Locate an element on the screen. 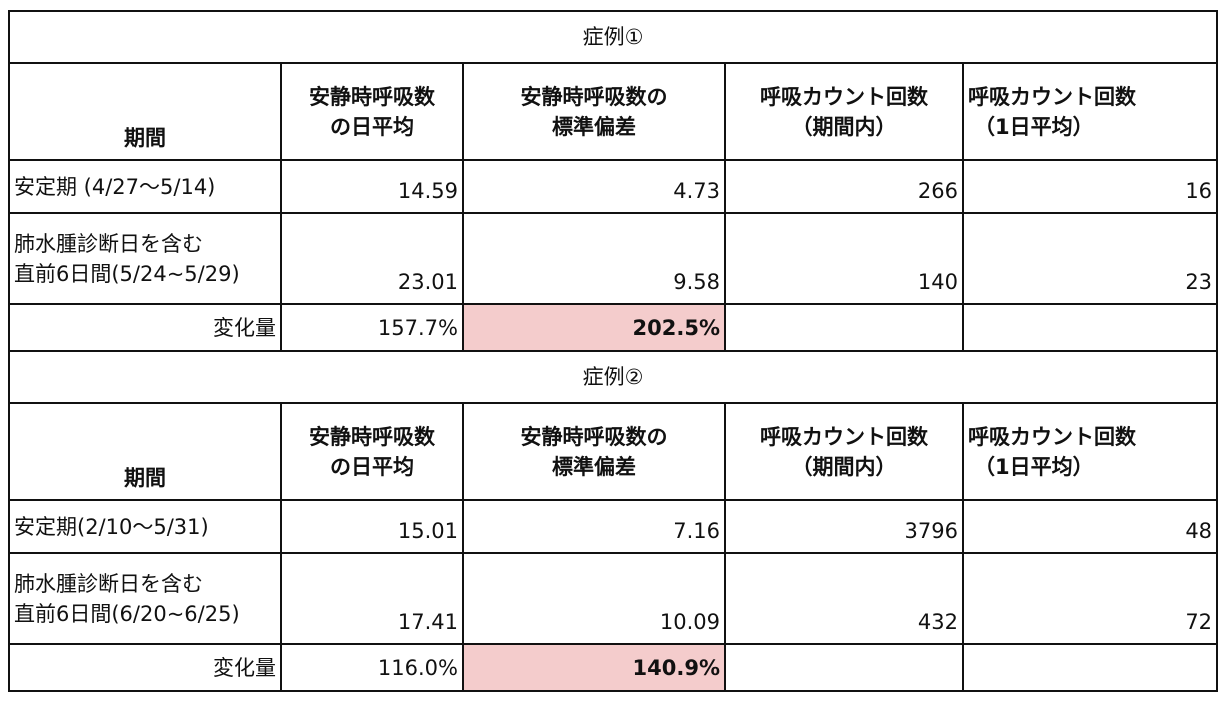 This screenshot has height=708, width=1220. table-row-change: 変化量 116.0% 140.9% is located at coordinates (613, 667).